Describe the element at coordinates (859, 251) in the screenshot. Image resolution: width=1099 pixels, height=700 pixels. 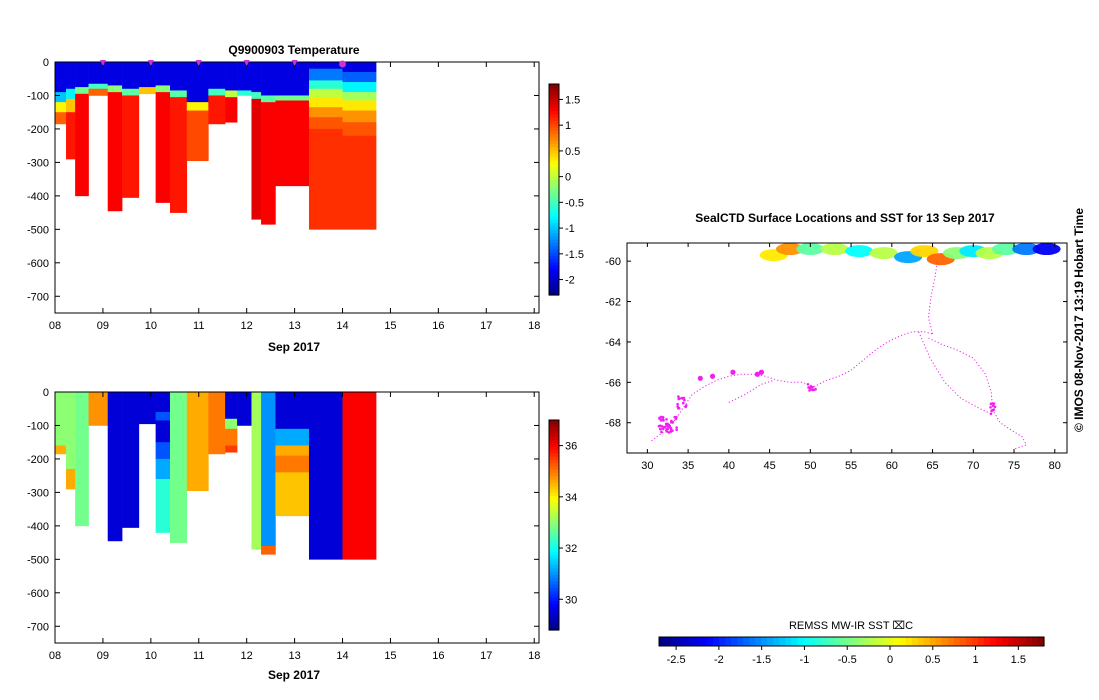
I see `sst-patch` at that location.